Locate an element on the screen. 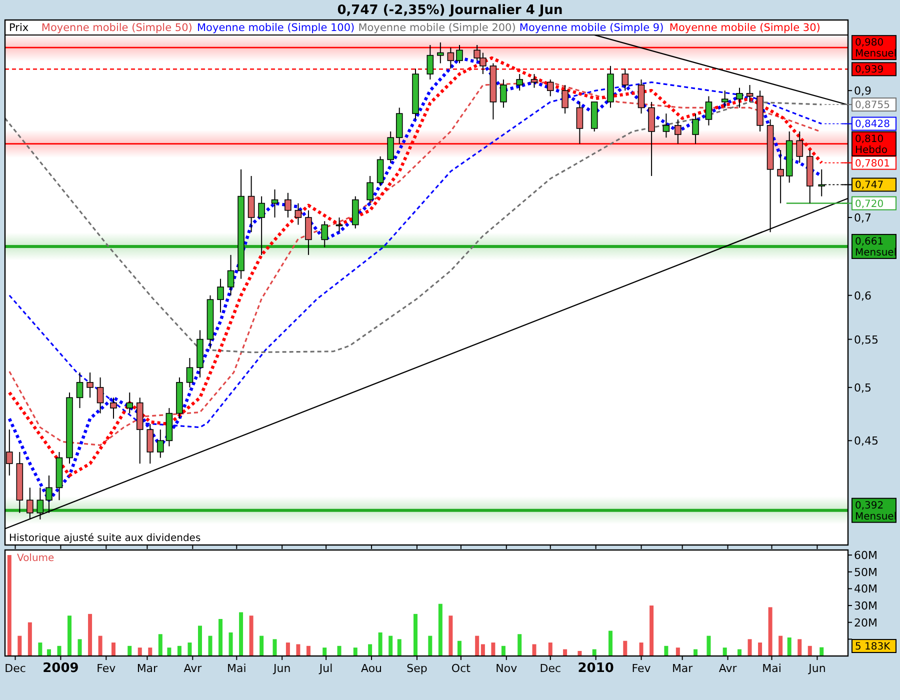 This screenshot has height=700, width=900. ref-line-label: 0,392 Mensuel is located at coordinates (876, 511).